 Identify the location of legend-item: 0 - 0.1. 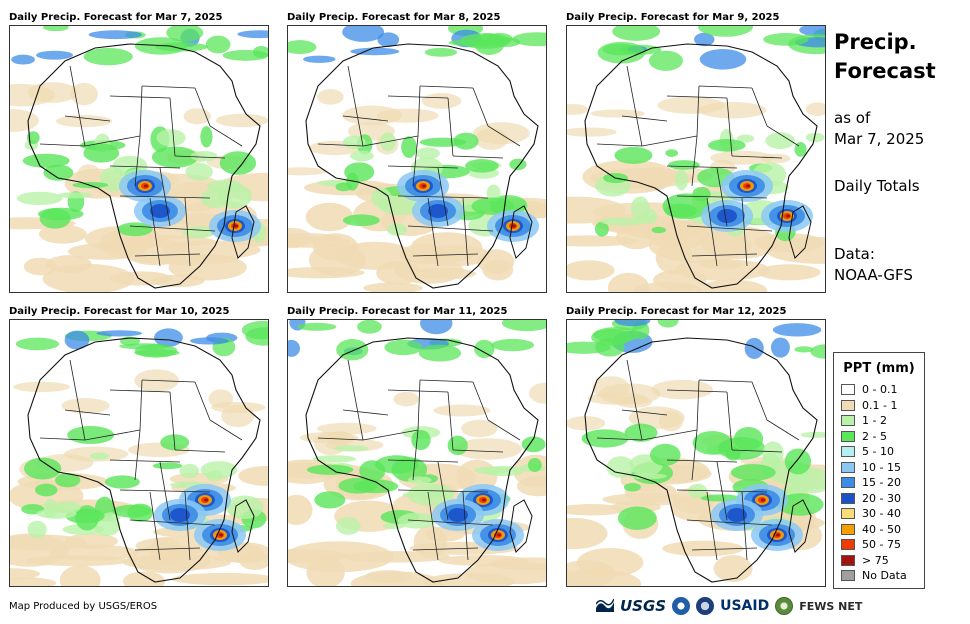
(879, 390).